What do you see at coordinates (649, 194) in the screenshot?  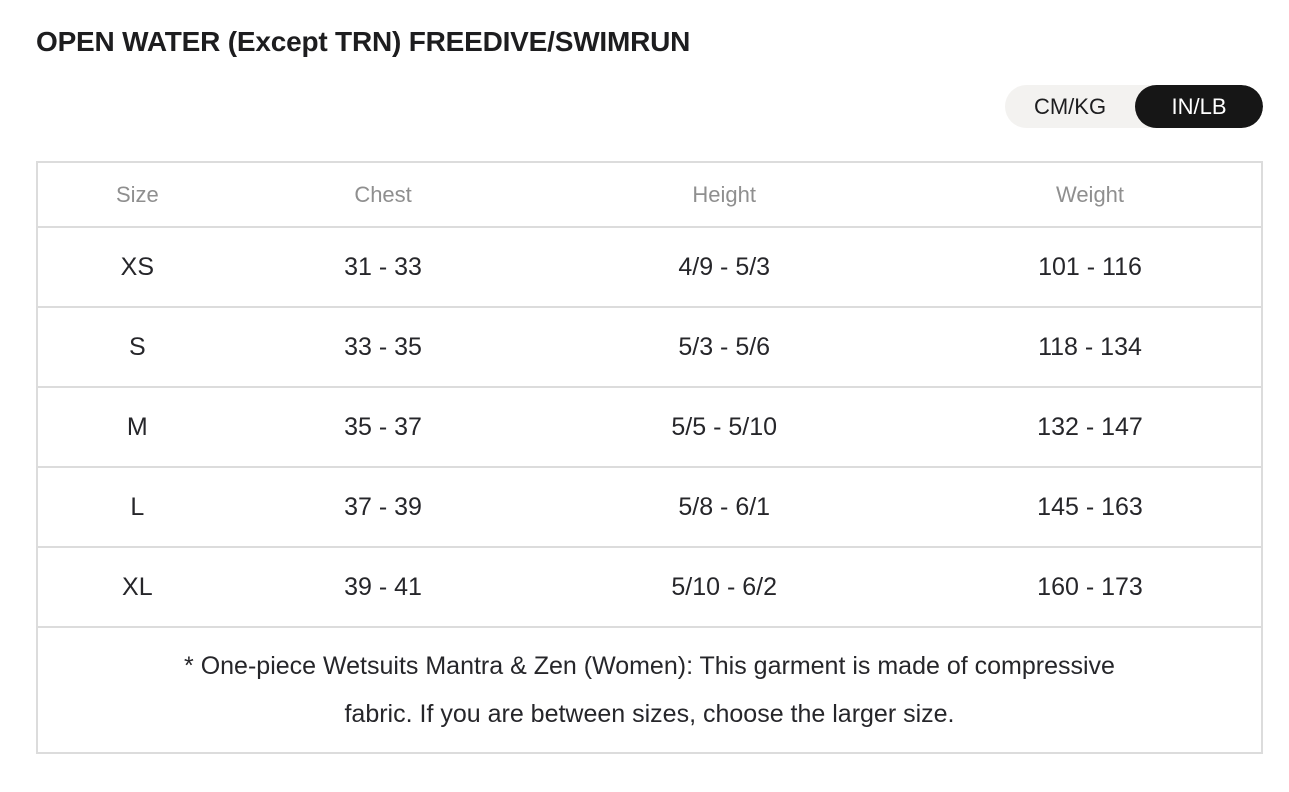 I see `table-header-row: Size Chest Height Weight` at bounding box center [649, 194].